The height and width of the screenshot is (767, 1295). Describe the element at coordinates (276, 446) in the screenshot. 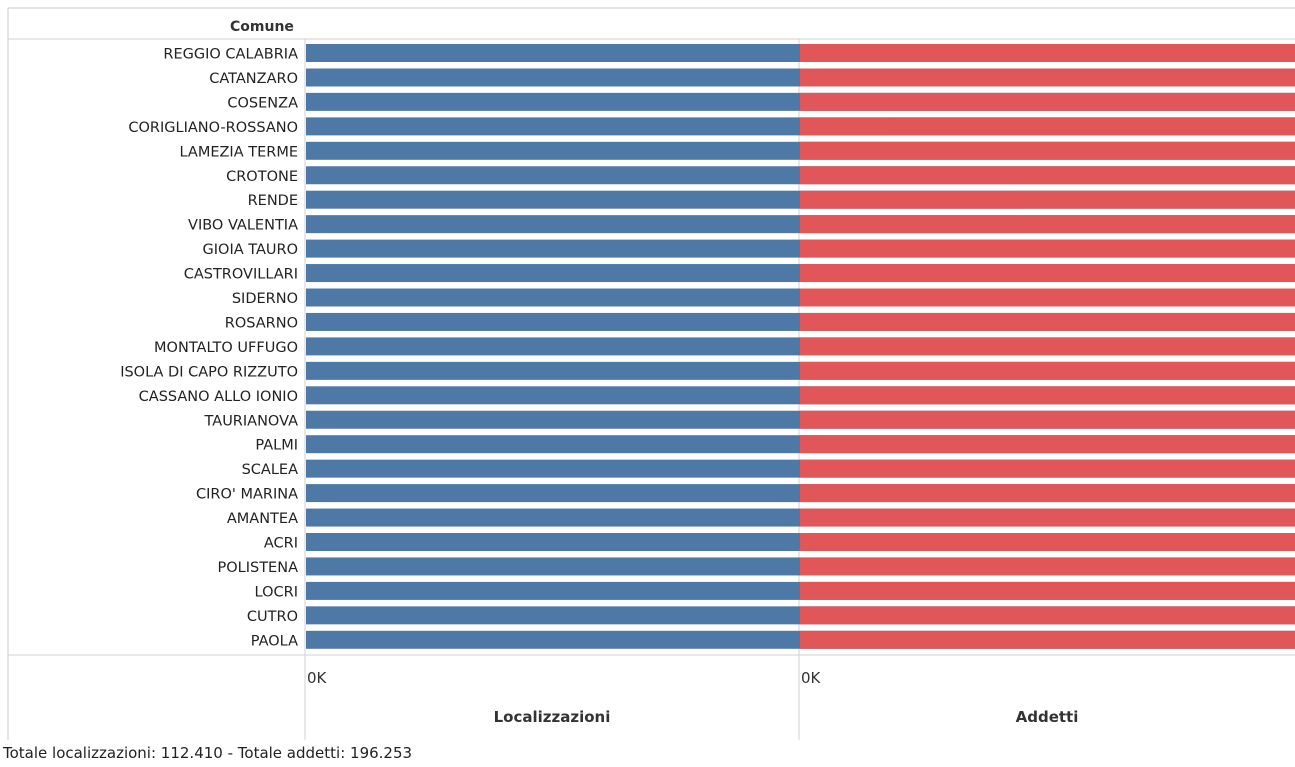

I see `category-label: PALMI` at that location.